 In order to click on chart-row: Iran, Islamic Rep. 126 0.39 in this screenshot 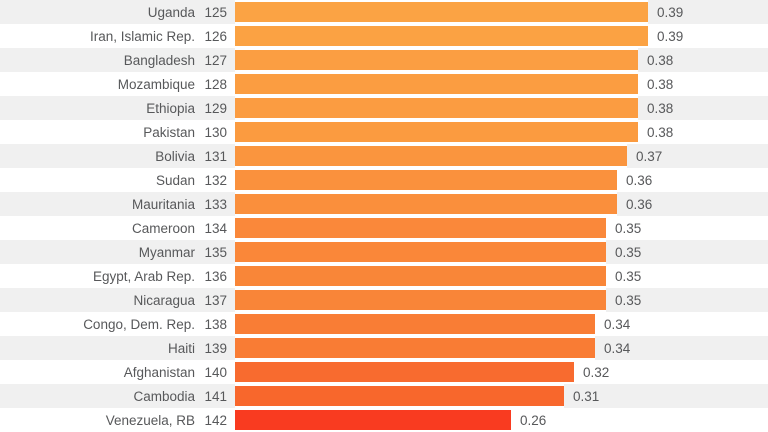, I will do `click(384, 36)`.